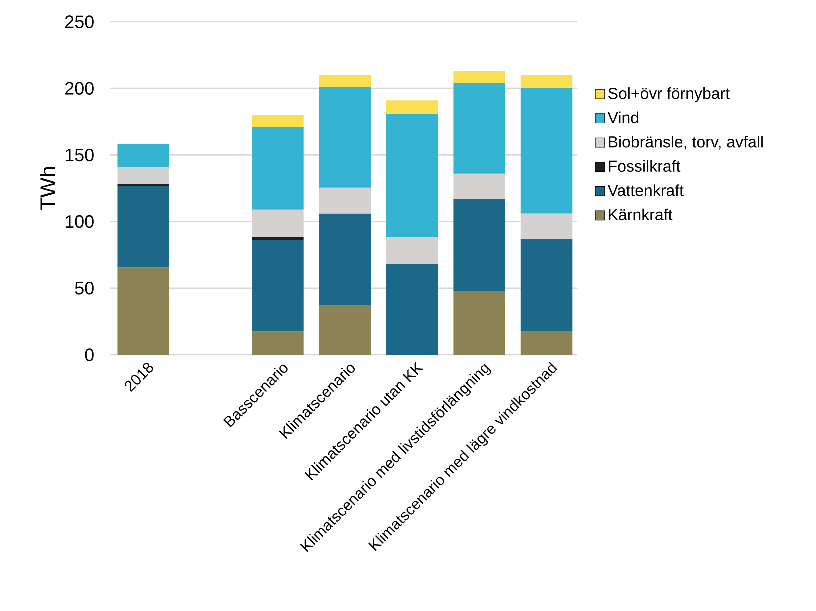  I want to click on y-tick-label: 100, so click(80, 221).